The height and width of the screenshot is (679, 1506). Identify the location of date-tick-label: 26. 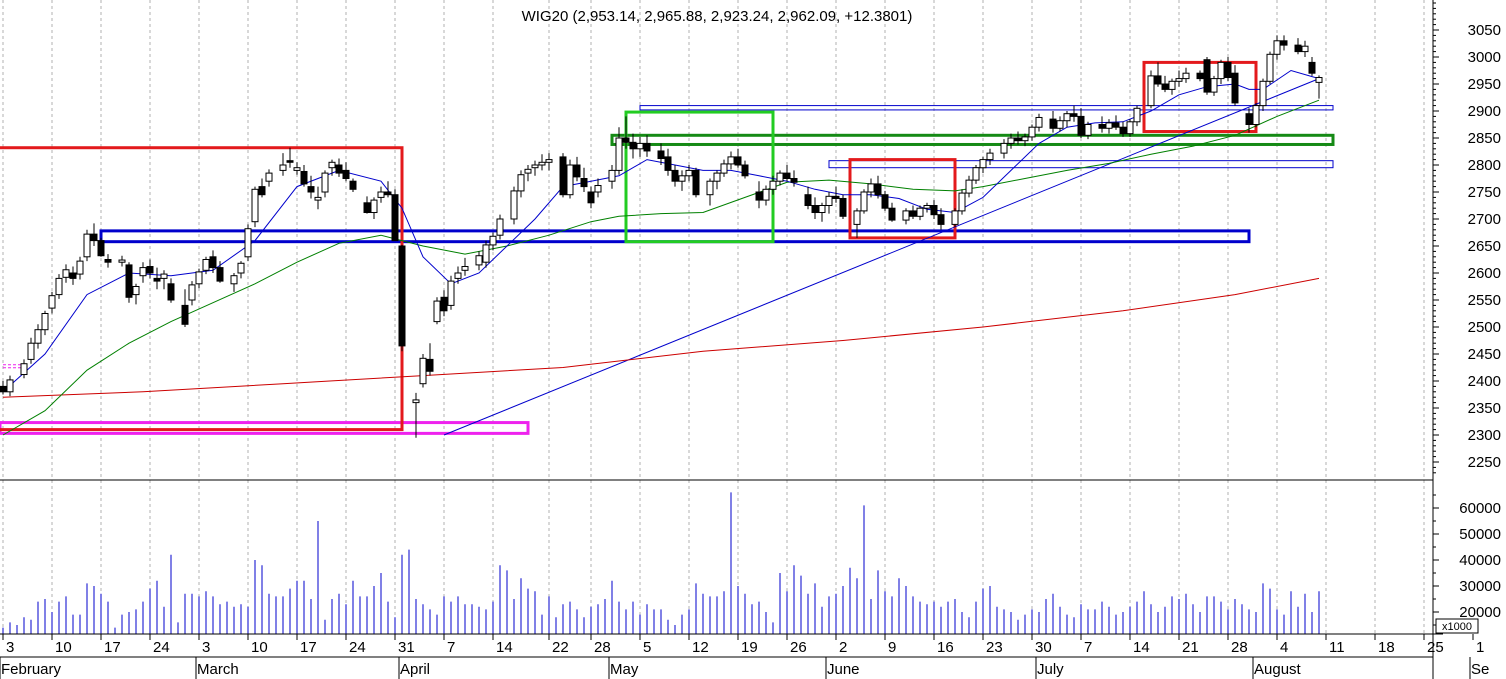
(798, 647).